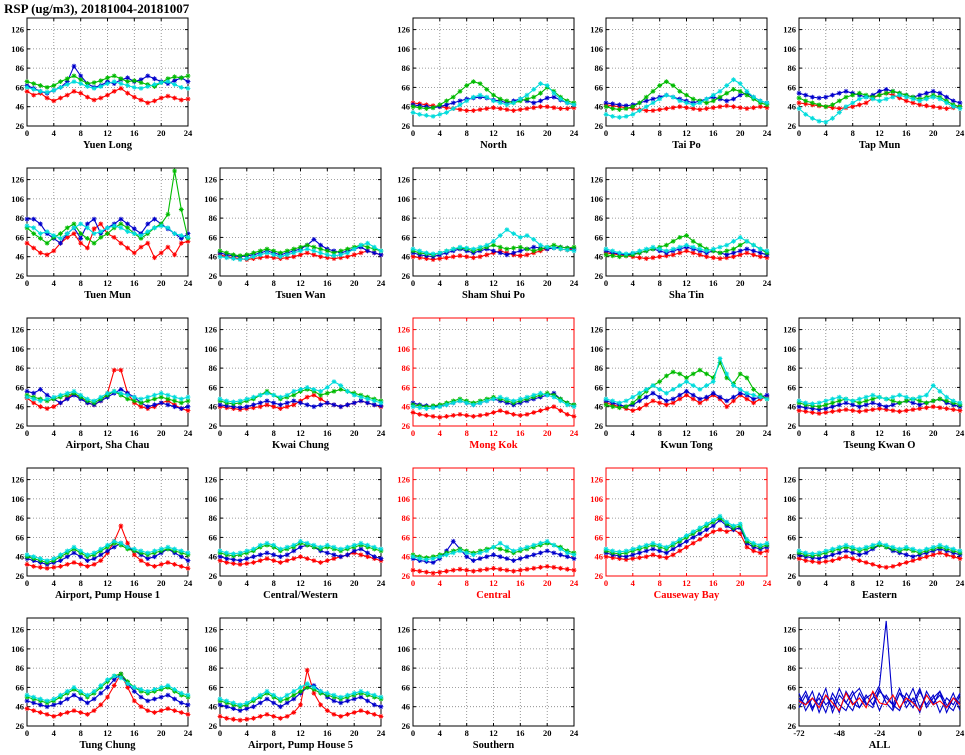 This screenshot has width=965, height=755. Describe the element at coordinates (493, 295) in the screenshot. I see `chart-station-label: Sham Shui Po` at that location.